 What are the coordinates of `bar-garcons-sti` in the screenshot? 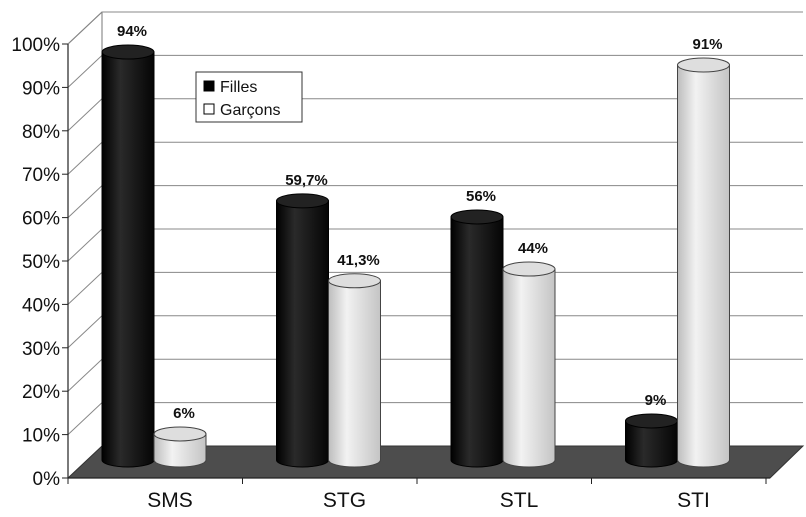 It's located at (703, 262).